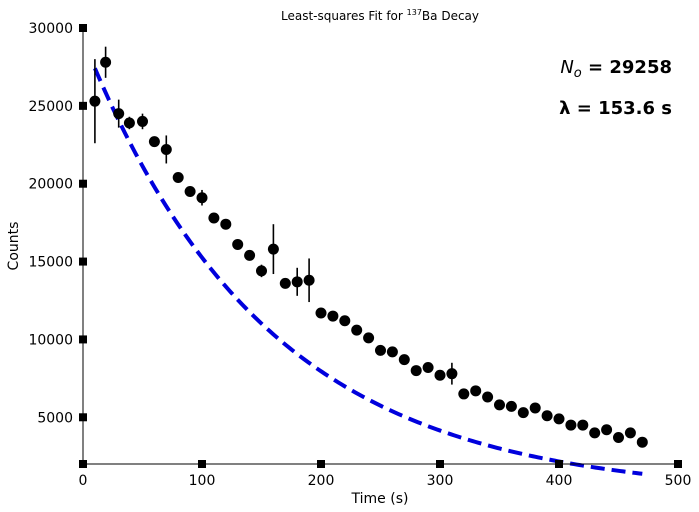 The height and width of the screenshot is (512, 699). Describe the element at coordinates (450, 16) in the screenshot. I see `title-suffix: Ba Decay` at that location.